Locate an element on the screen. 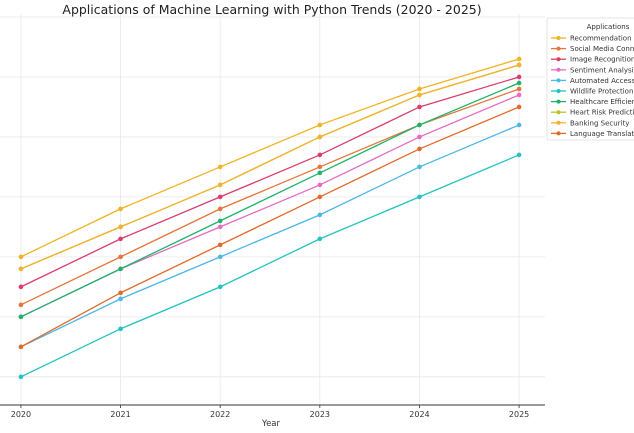  legend-box is located at coordinates (590, 79).